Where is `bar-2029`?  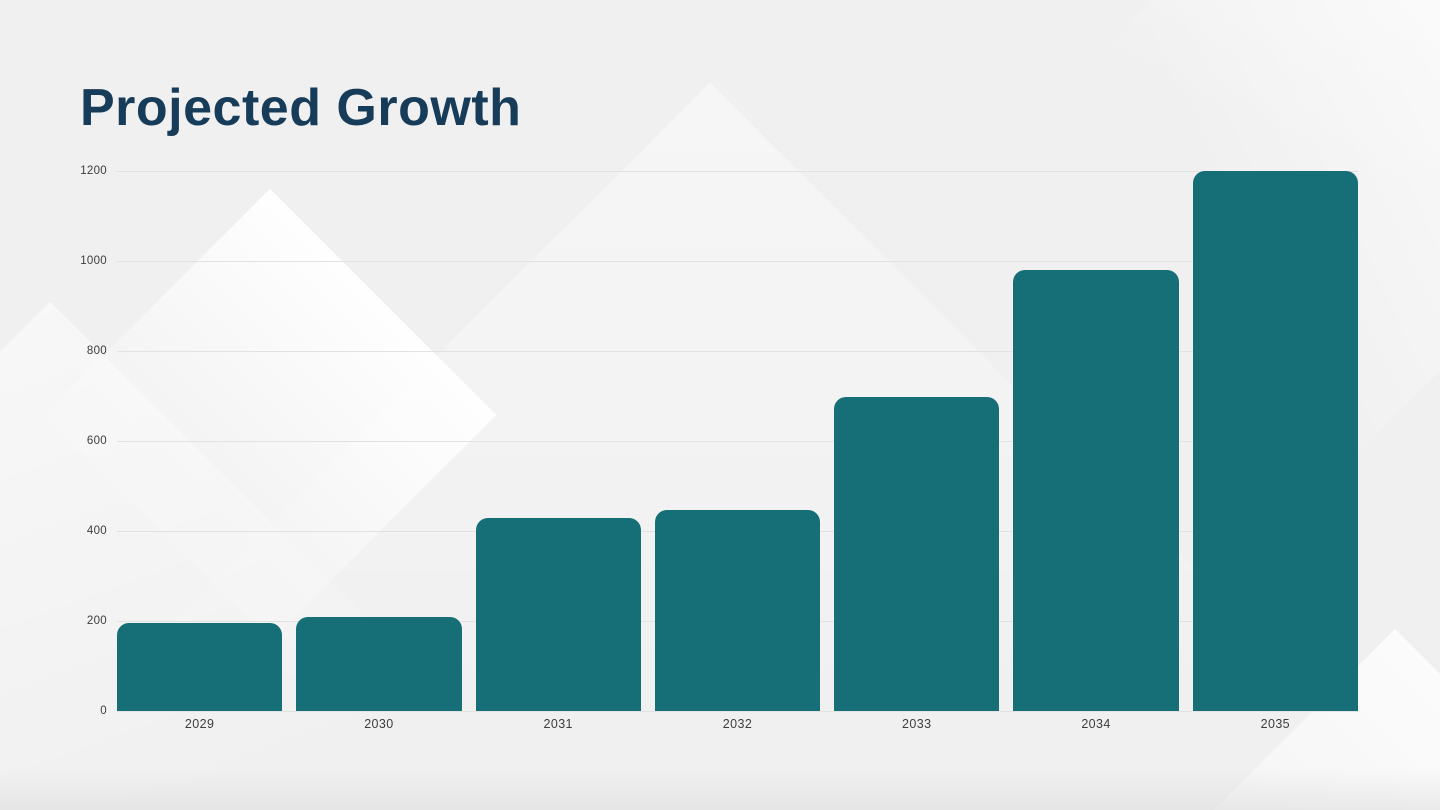 bar-2029 is located at coordinates (200, 666).